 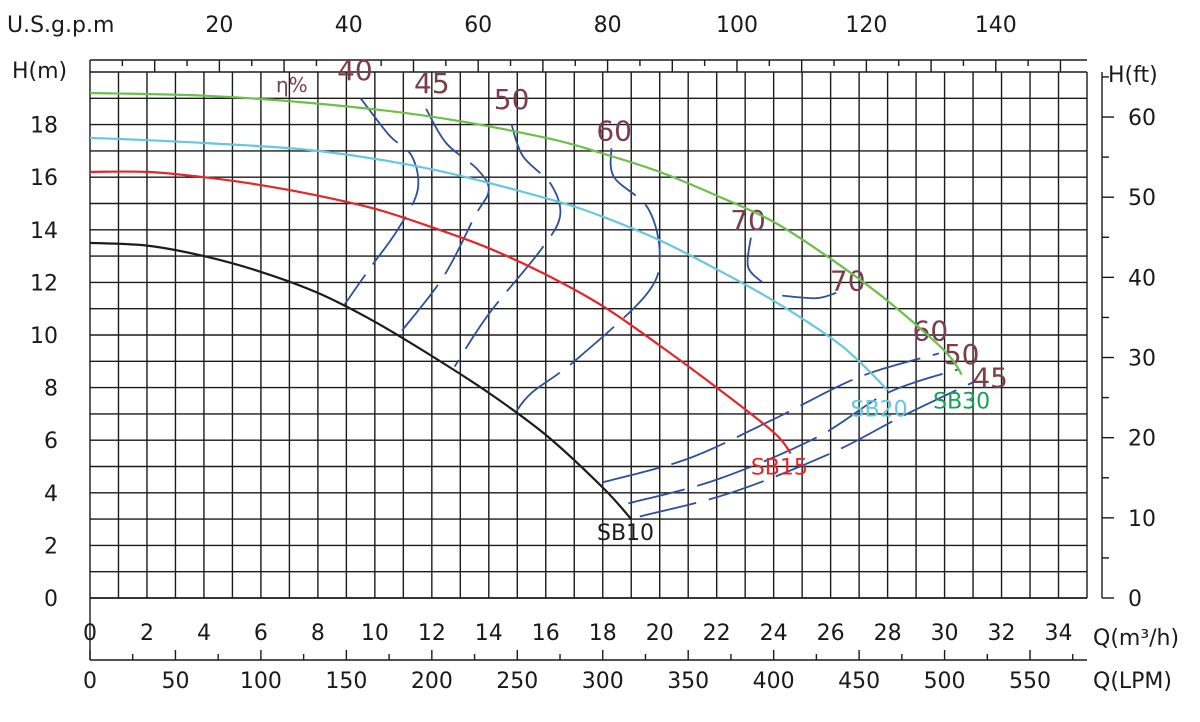 I want to click on x-tick-label: 0, so click(x=90, y=633).